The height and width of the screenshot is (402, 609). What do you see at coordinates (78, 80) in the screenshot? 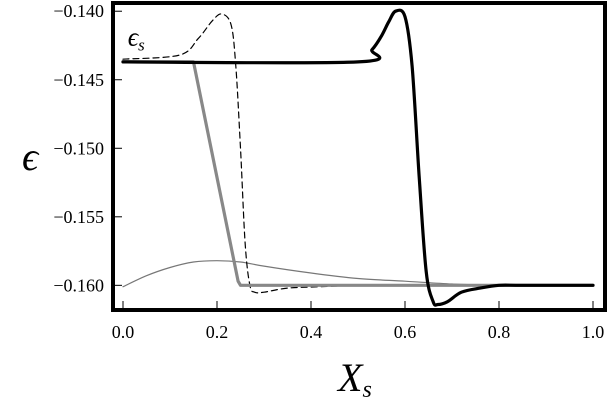
I see `y-tick-label: −0.145` at bounding box center [78, 80].